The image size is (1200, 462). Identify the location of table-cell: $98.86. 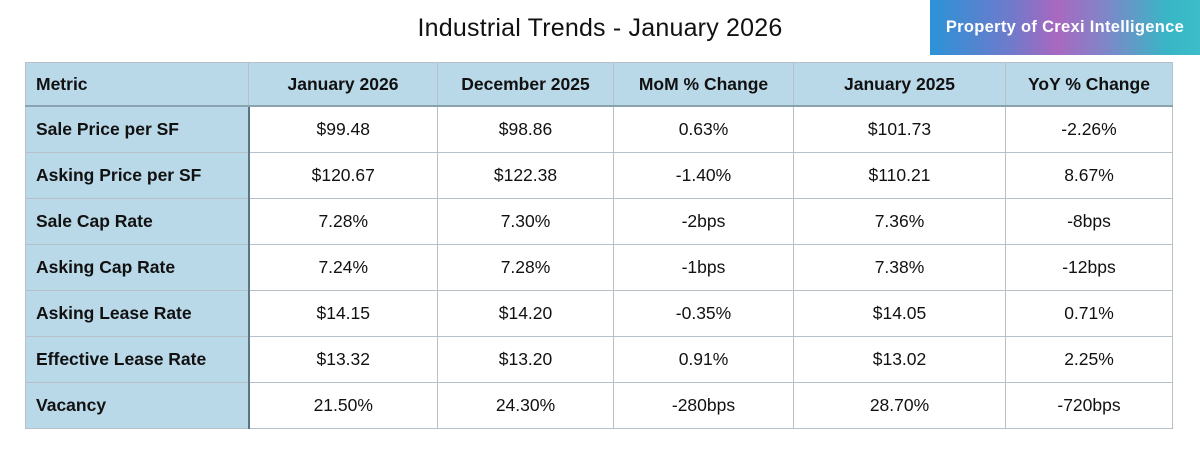
(525, 129).